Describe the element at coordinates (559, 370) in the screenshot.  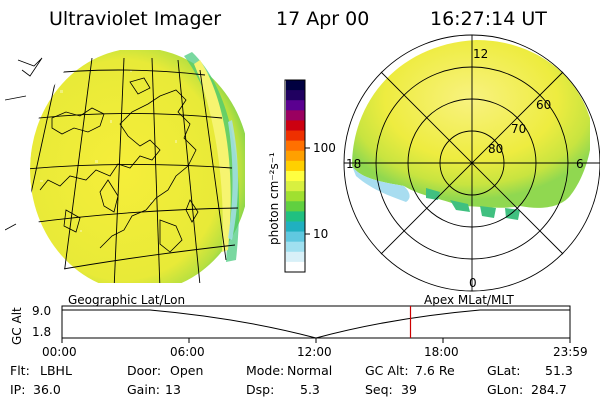
I see `info-glat-value: 51.3` at that location.